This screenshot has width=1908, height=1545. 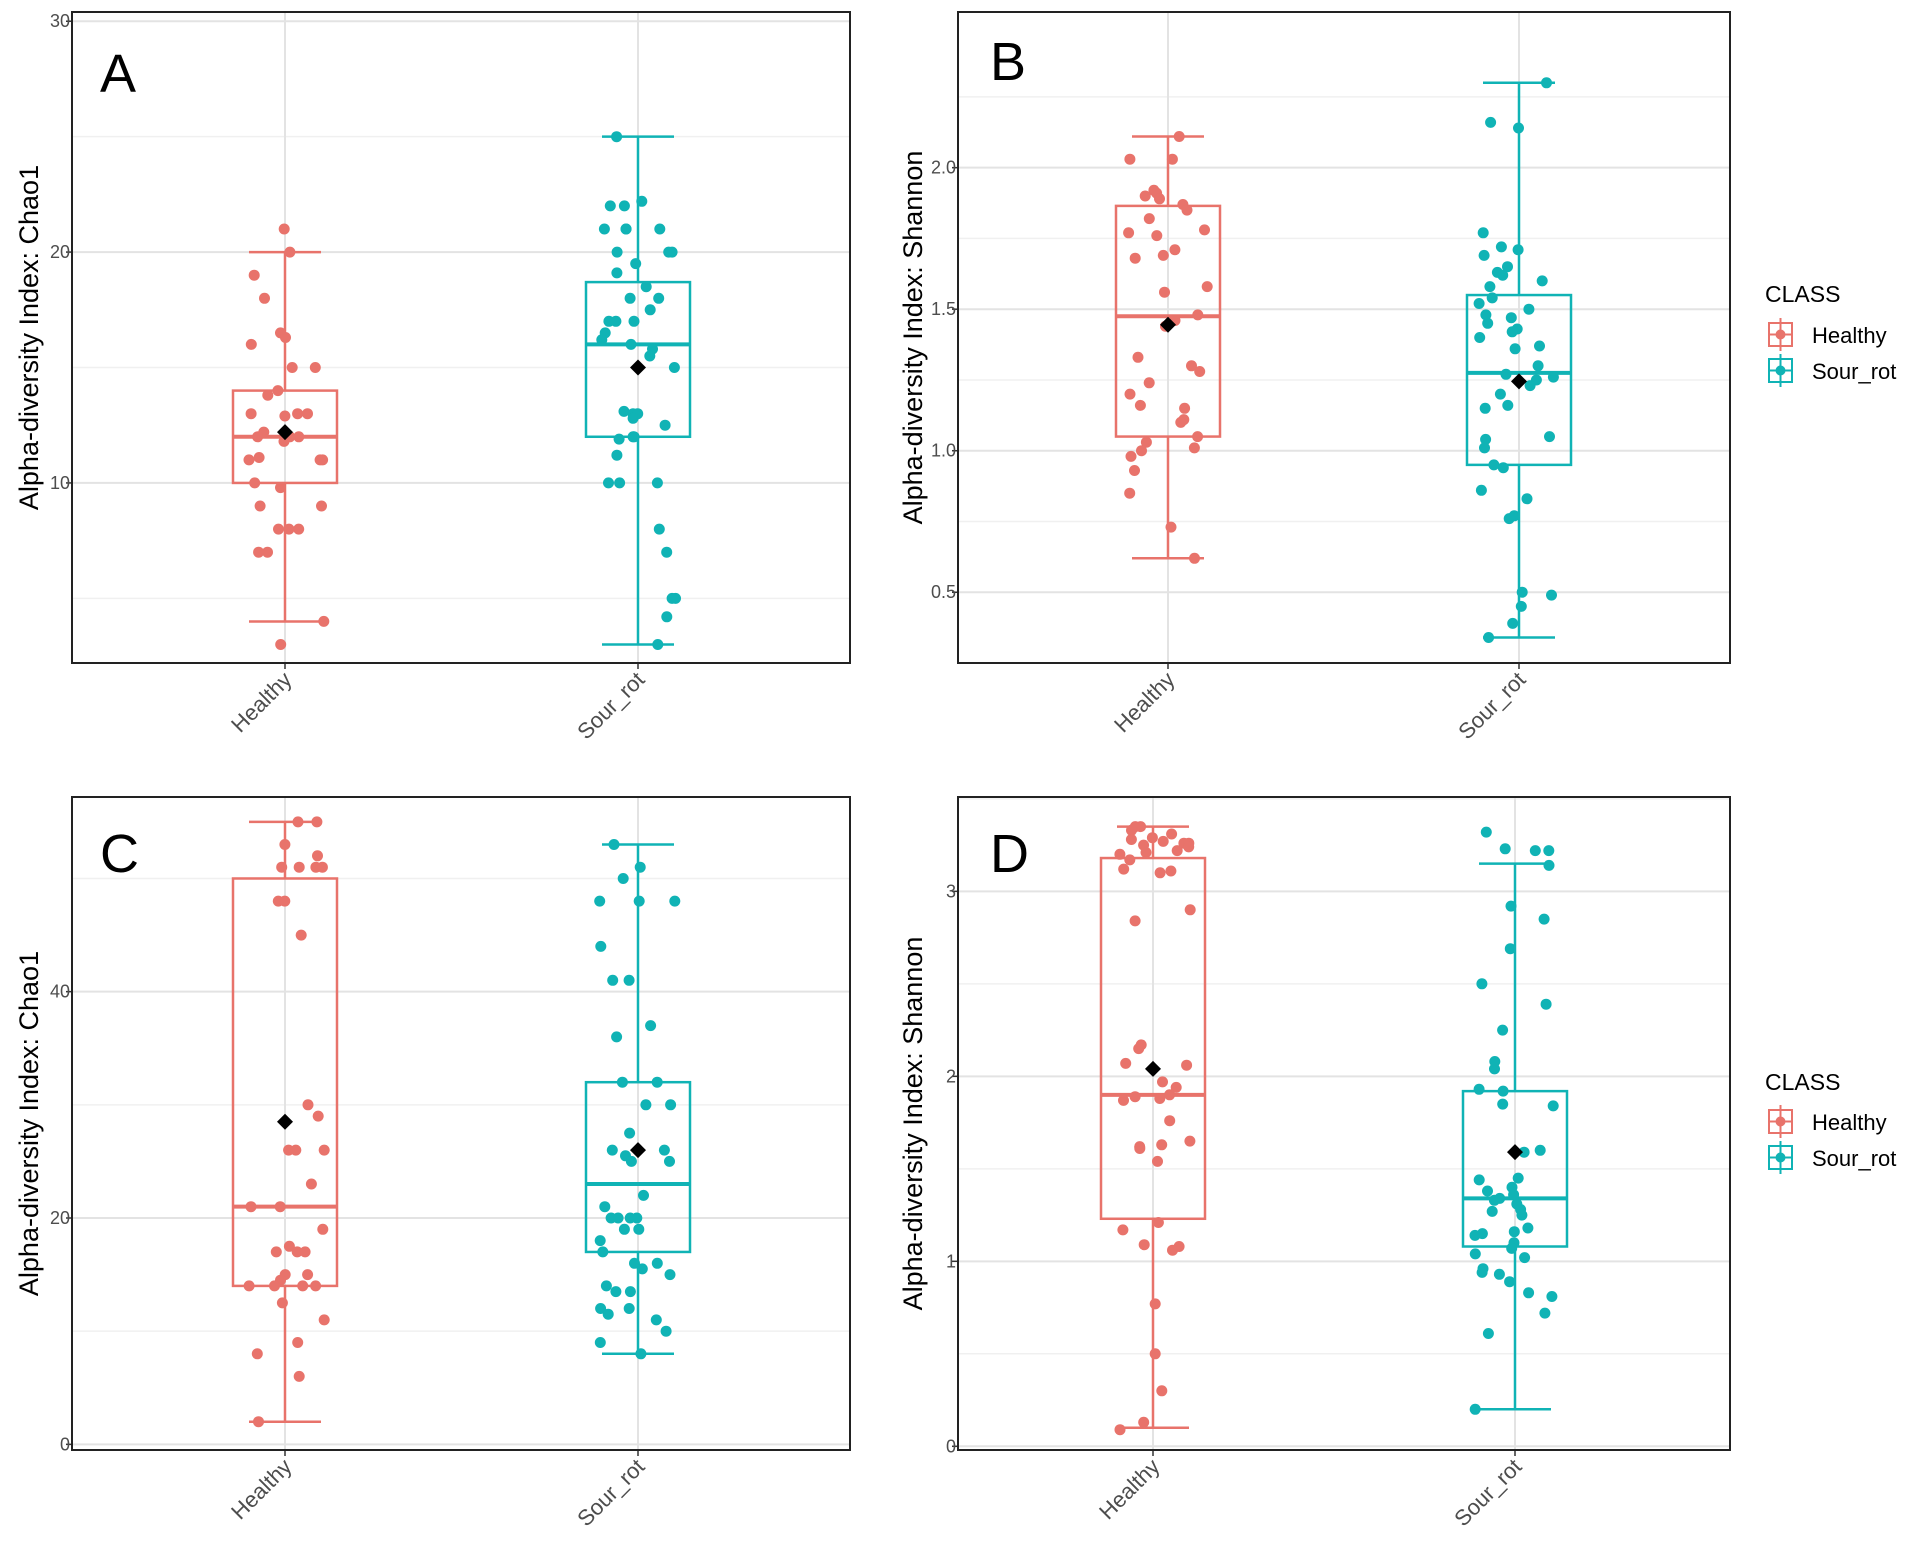 I want to click on x-tick-label: Sour_rot, so click(x=1491, y=705).